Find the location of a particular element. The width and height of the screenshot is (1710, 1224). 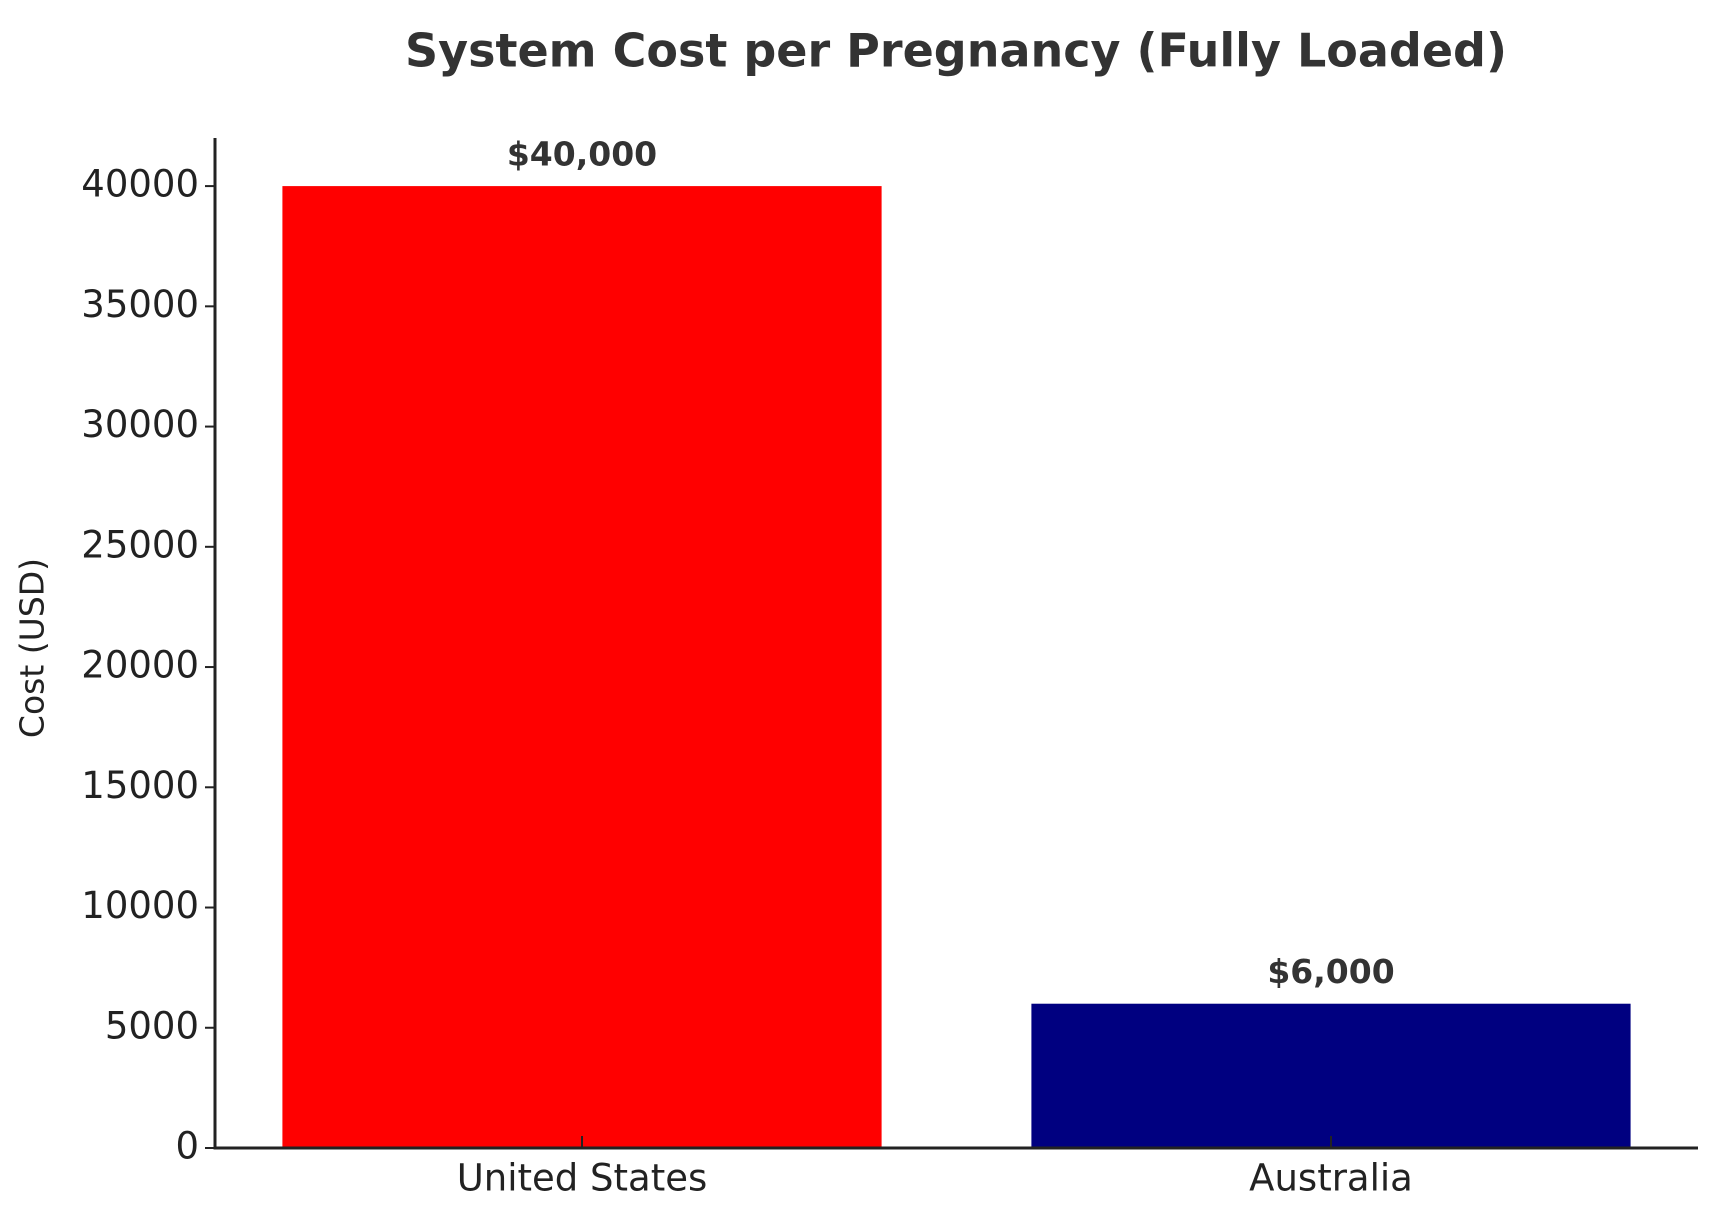

y-tick-label: 20000 is located at coordinates (140, 665).